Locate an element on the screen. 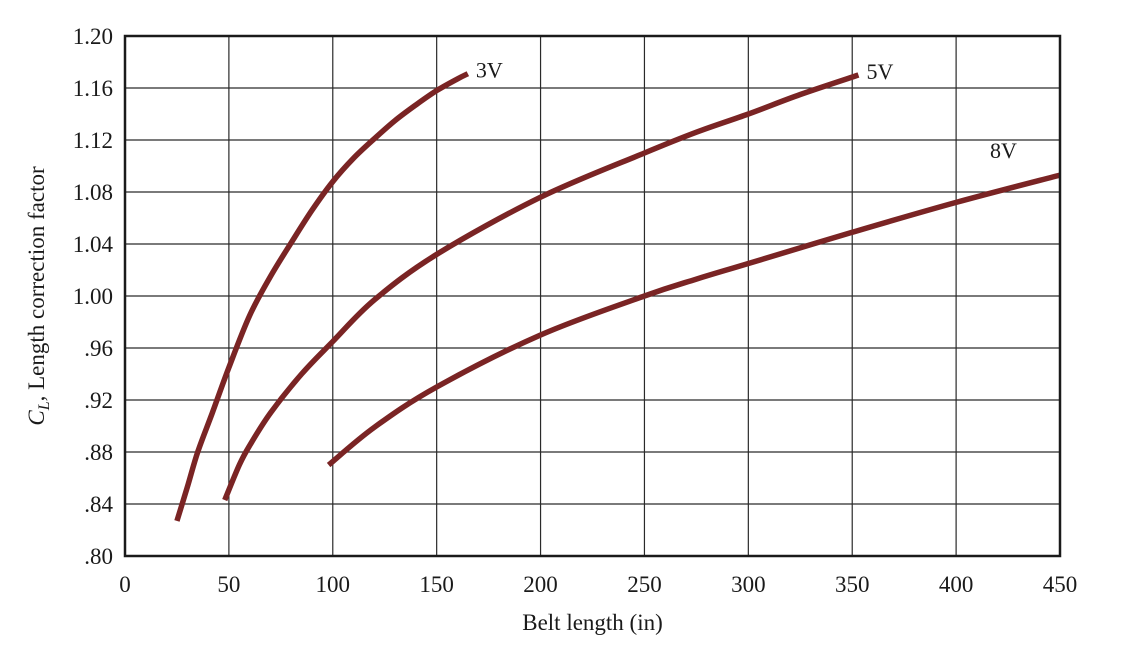  y-tick-label: .96 is located at coordinates (98, 348).